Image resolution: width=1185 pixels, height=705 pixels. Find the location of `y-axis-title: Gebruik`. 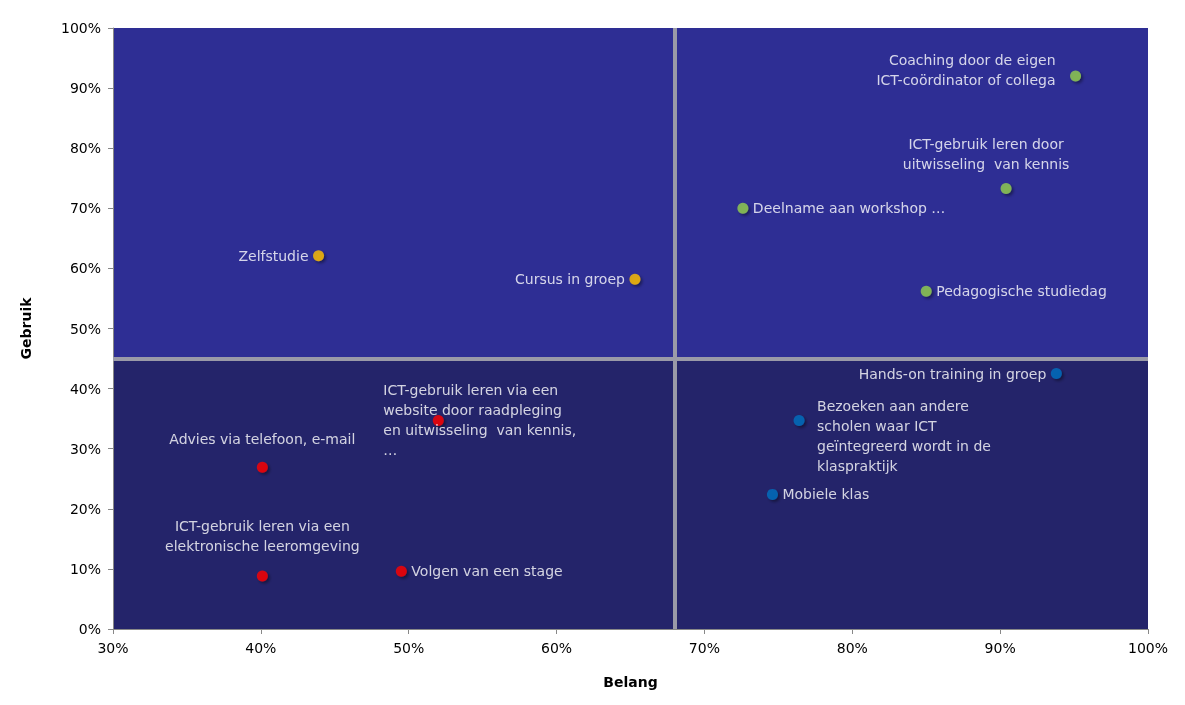

y-axis-title: Gebruik is located at coordinates (26, 328).